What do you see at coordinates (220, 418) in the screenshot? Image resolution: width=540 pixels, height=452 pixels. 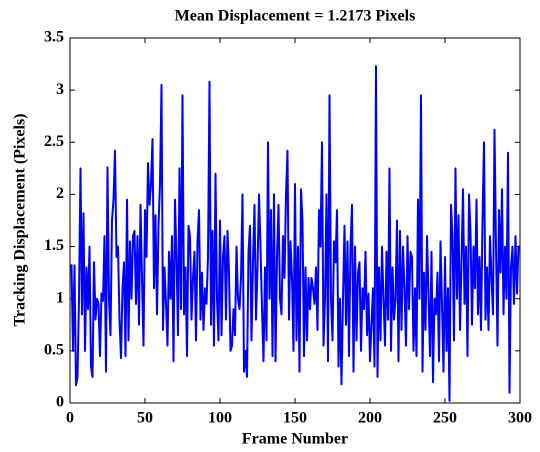 I see `x-tick-label: 100` at bounding box center [220, 418].